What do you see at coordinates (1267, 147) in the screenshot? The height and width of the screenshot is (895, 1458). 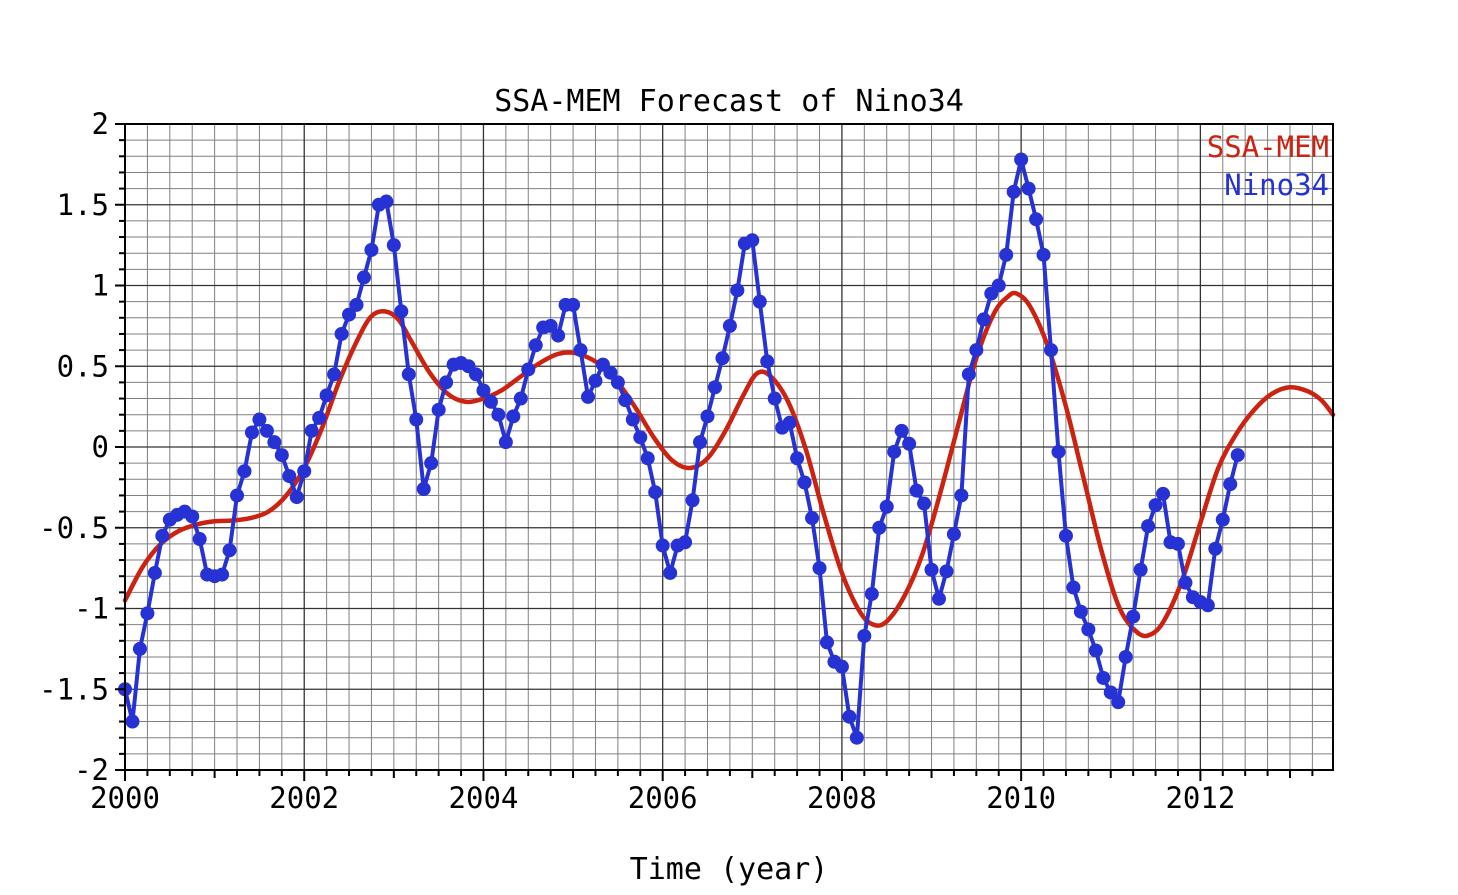 I see `legend-item-ssa-mem: SSA-MEM` at bounding box center [1267, 147].